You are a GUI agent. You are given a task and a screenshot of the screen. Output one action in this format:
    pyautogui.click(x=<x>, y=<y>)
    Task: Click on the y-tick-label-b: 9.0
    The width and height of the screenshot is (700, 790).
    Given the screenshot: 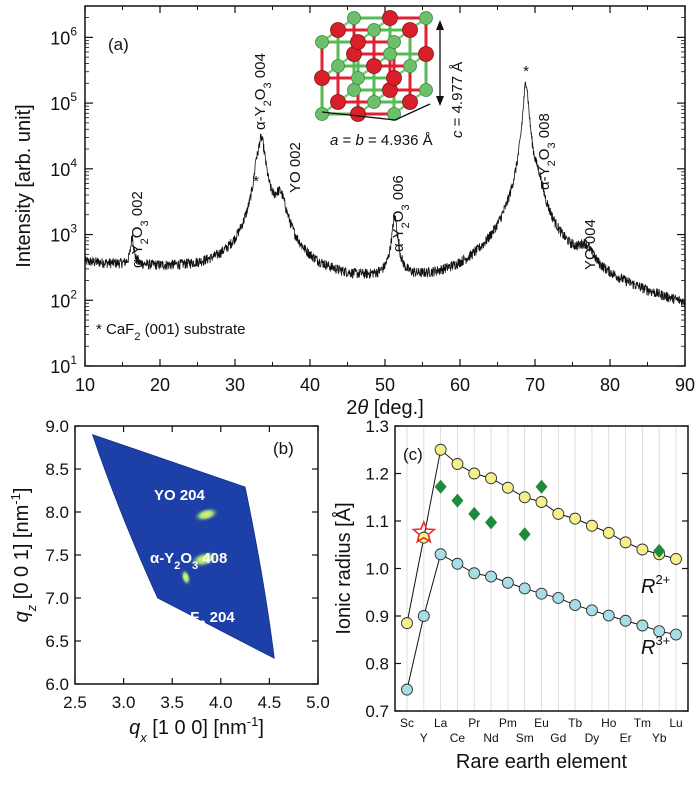 What is the action you would take?
    pyautogui.click(x=57, y=426)
    